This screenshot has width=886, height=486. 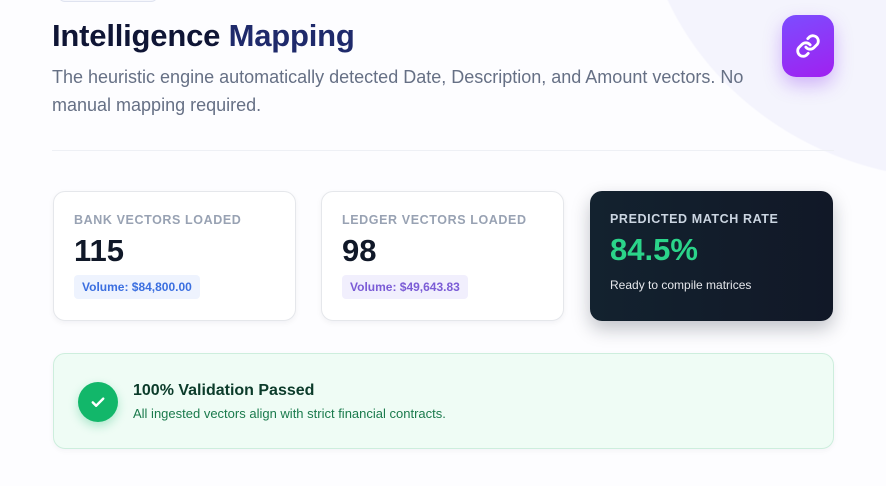 What do you see at coordinates (137, 287) in the screenshot?
I see `bank-volume-badge: Volume: $84,800.00` at bounding box center [137, 287].